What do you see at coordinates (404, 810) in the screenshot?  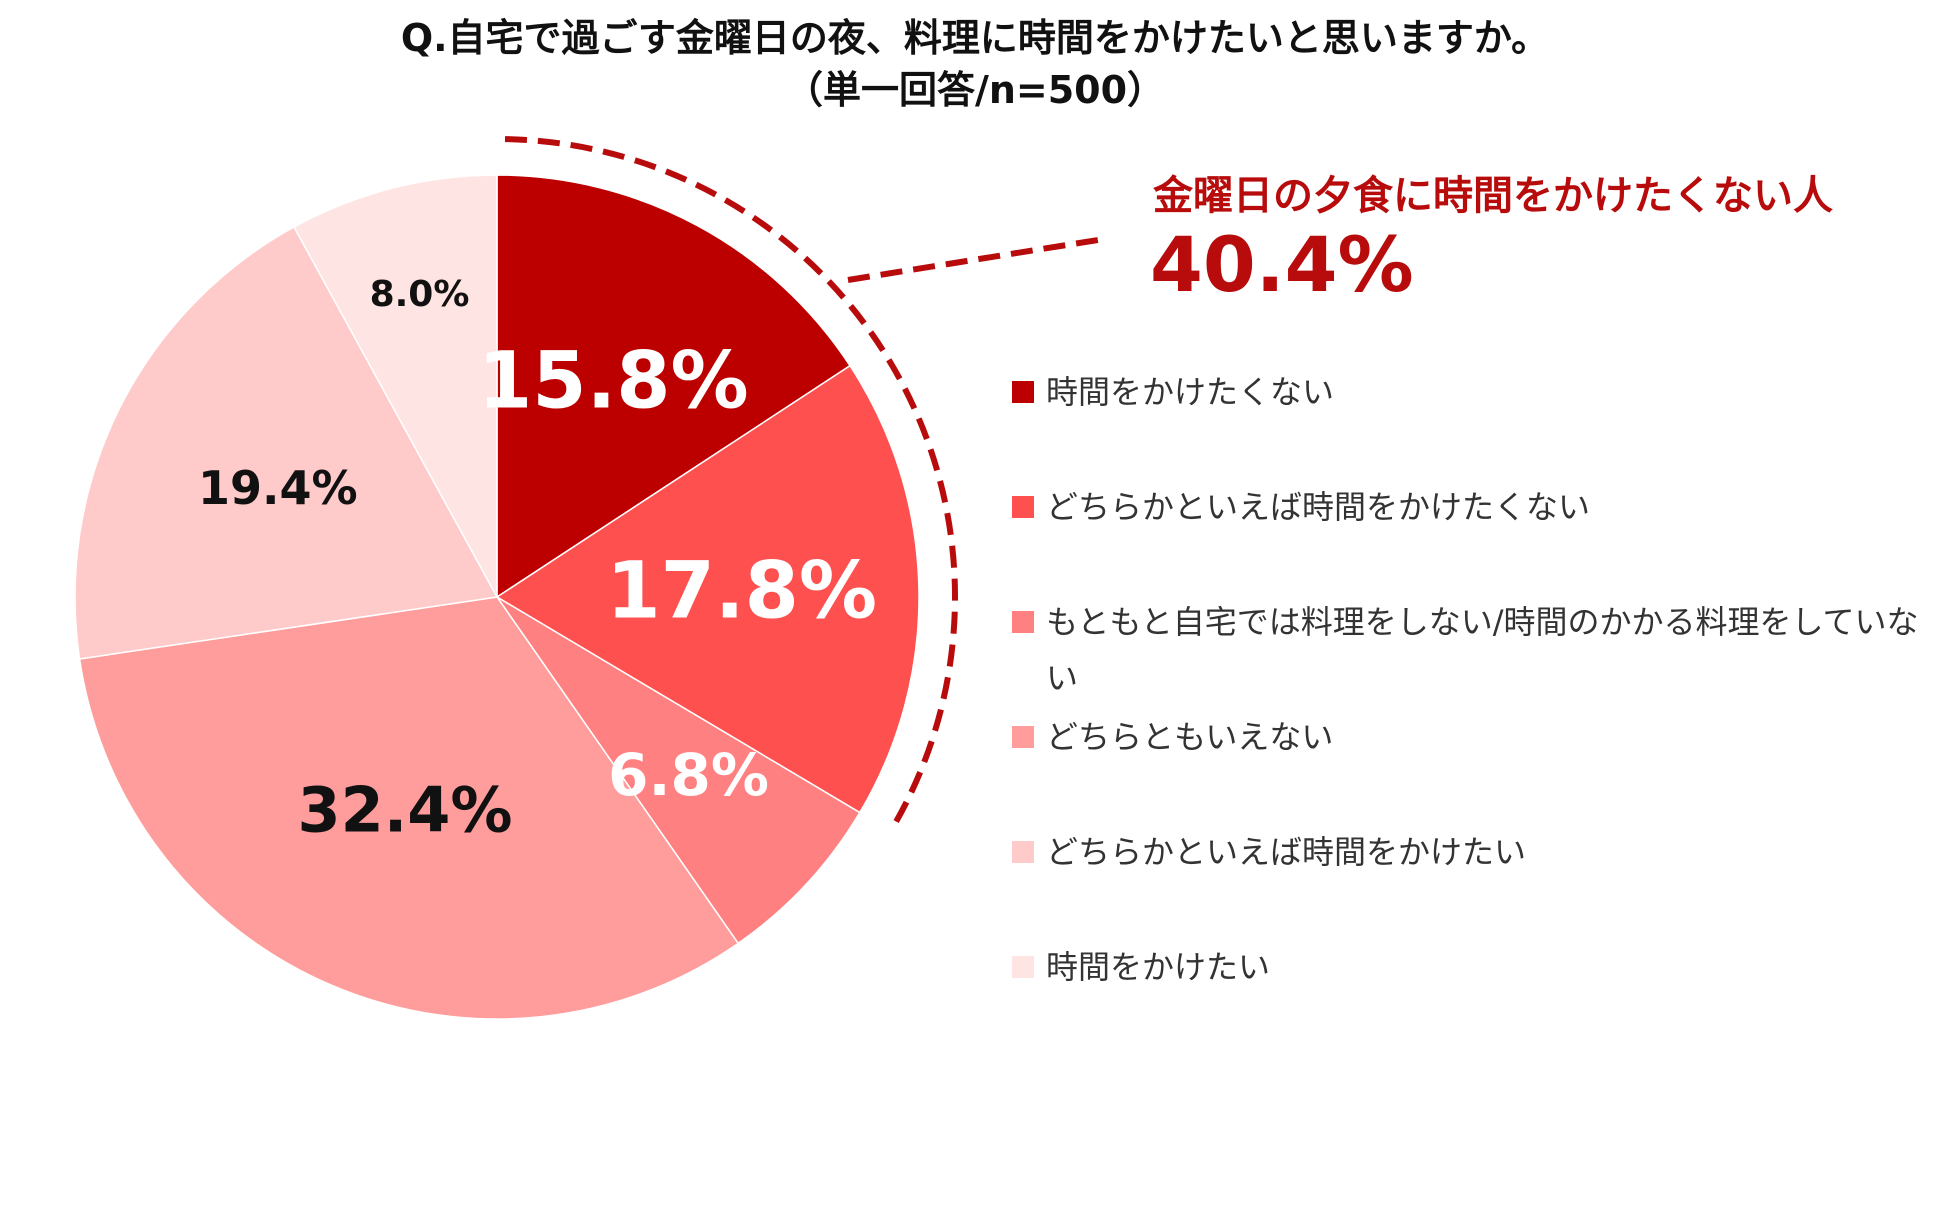 I see `value-label-3: 32.4%` at bounding box center [404, 810].